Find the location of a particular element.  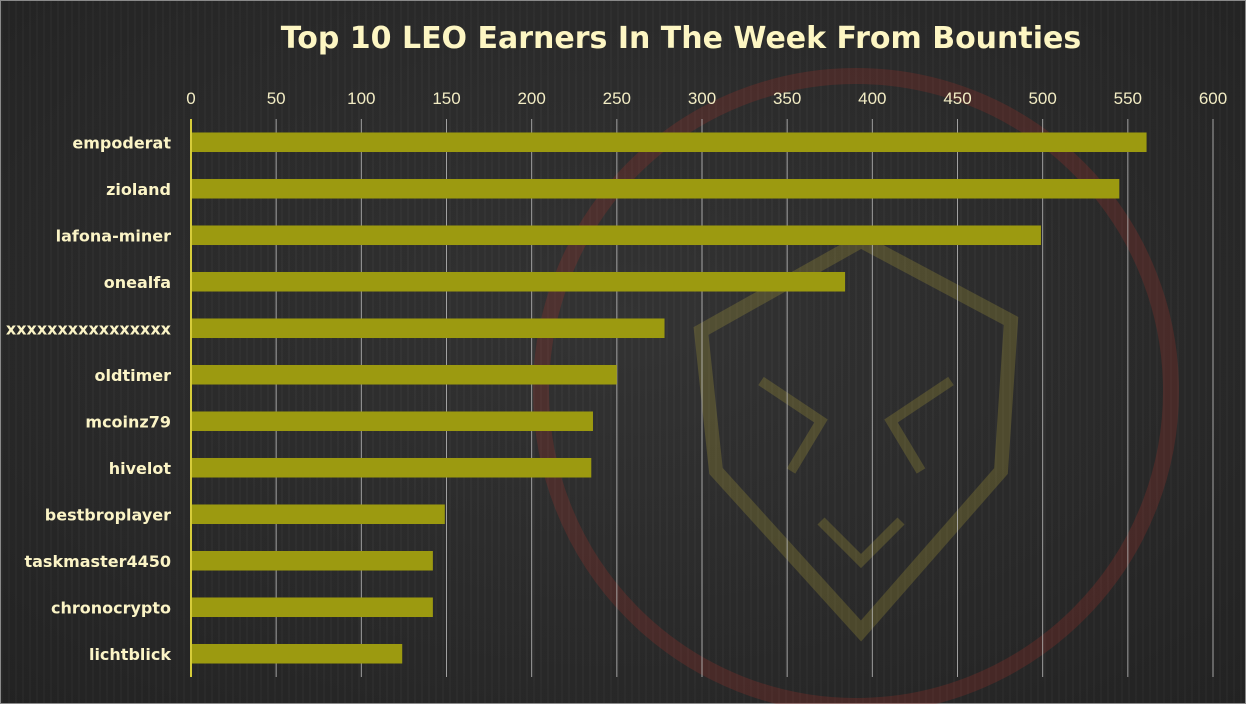

category-label: bestbroplayer is located at coordinates (108, 514).